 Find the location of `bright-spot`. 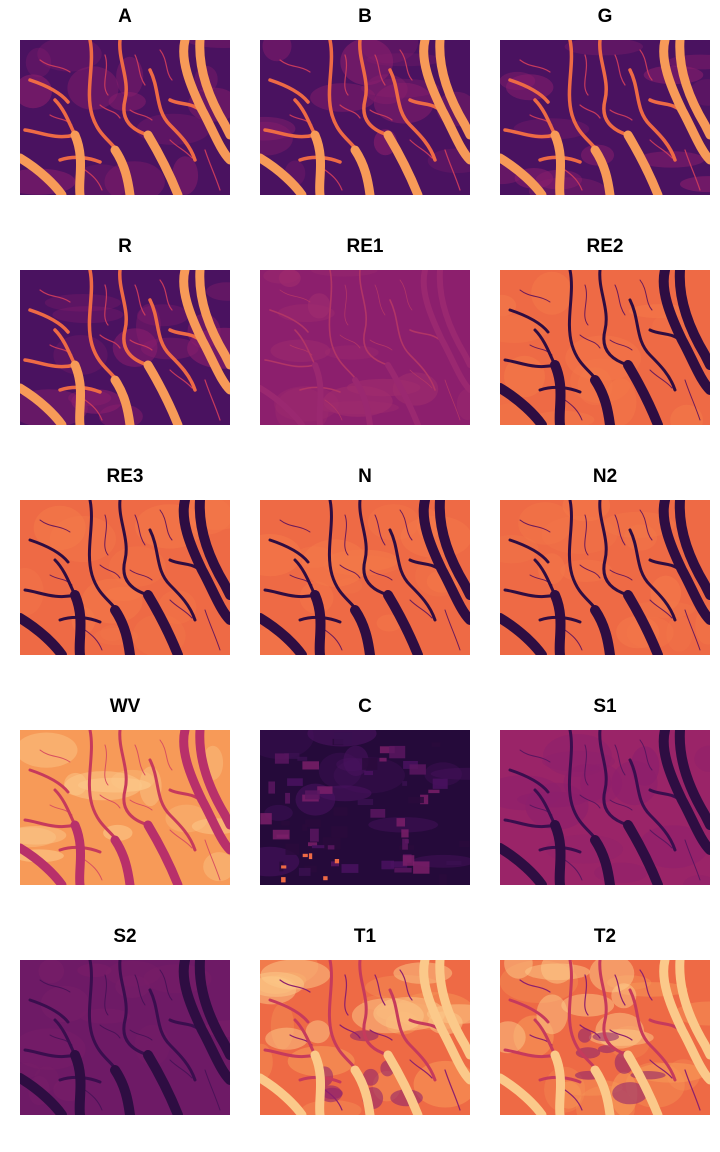

bright-spot is located at coordinates (337, 861).